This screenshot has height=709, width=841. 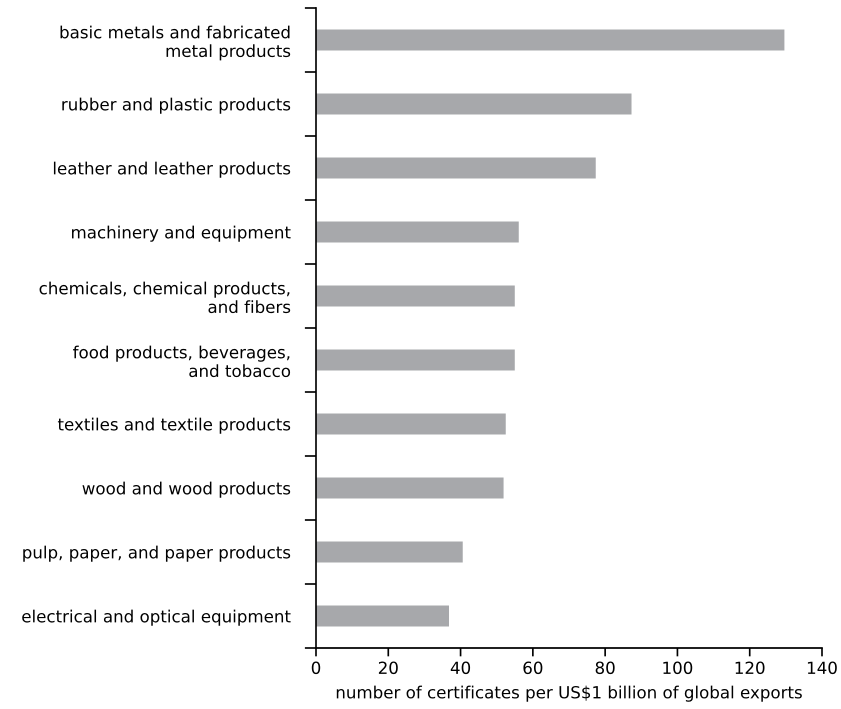 I want to click on y-tick-label: textiles and textile products, so click(x=174, y=426).